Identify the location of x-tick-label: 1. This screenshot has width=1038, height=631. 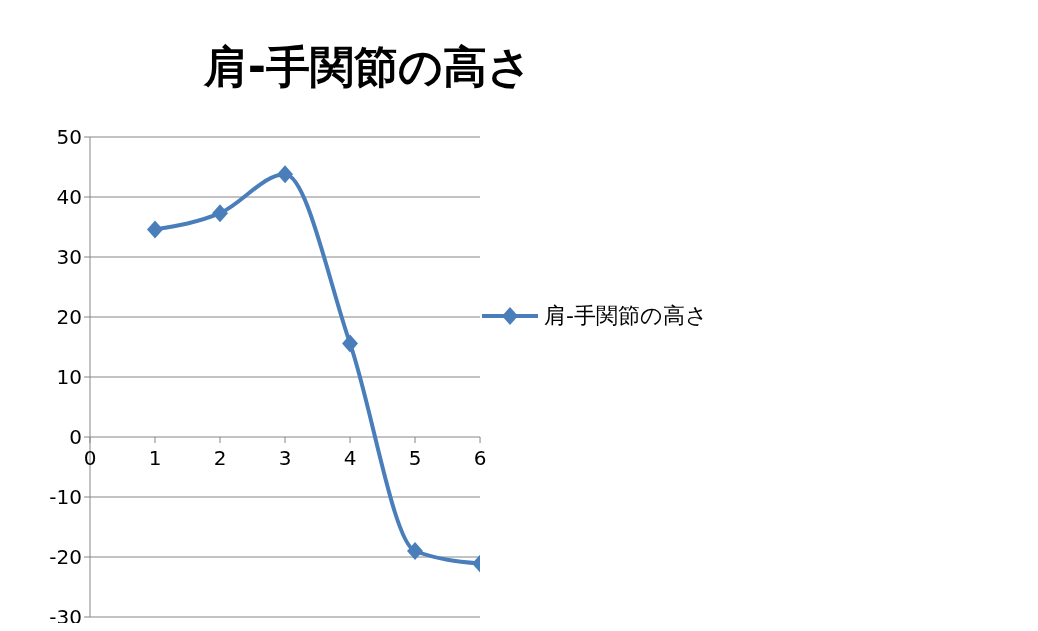
(155, 458).